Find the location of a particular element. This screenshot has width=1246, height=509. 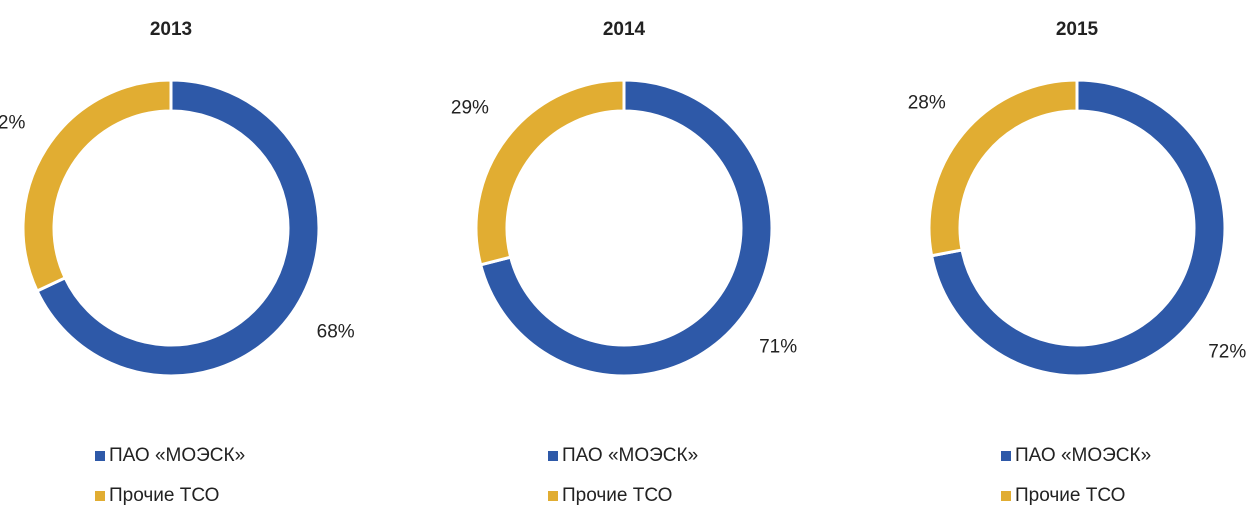

data-label: 68% is located at coordinates (336, 332).